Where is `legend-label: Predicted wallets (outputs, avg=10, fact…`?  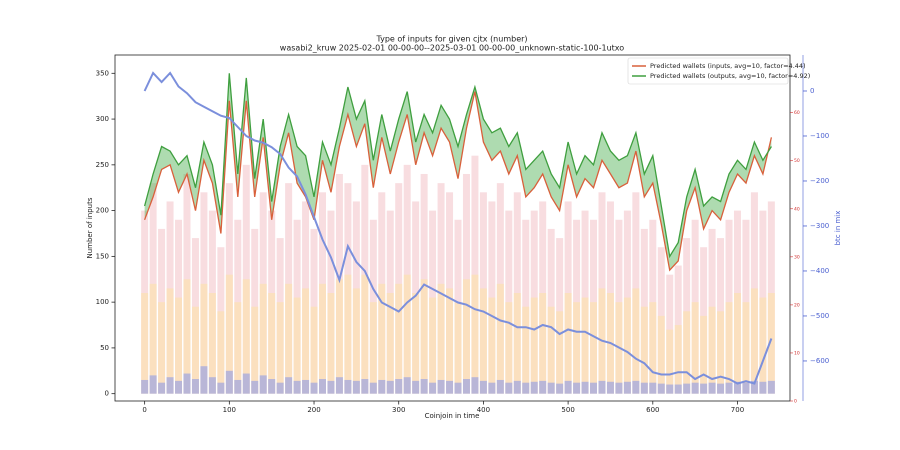 legend-label: Predicted wallets (outputs, avg=10, fact… is located at coordinates (730, 76).